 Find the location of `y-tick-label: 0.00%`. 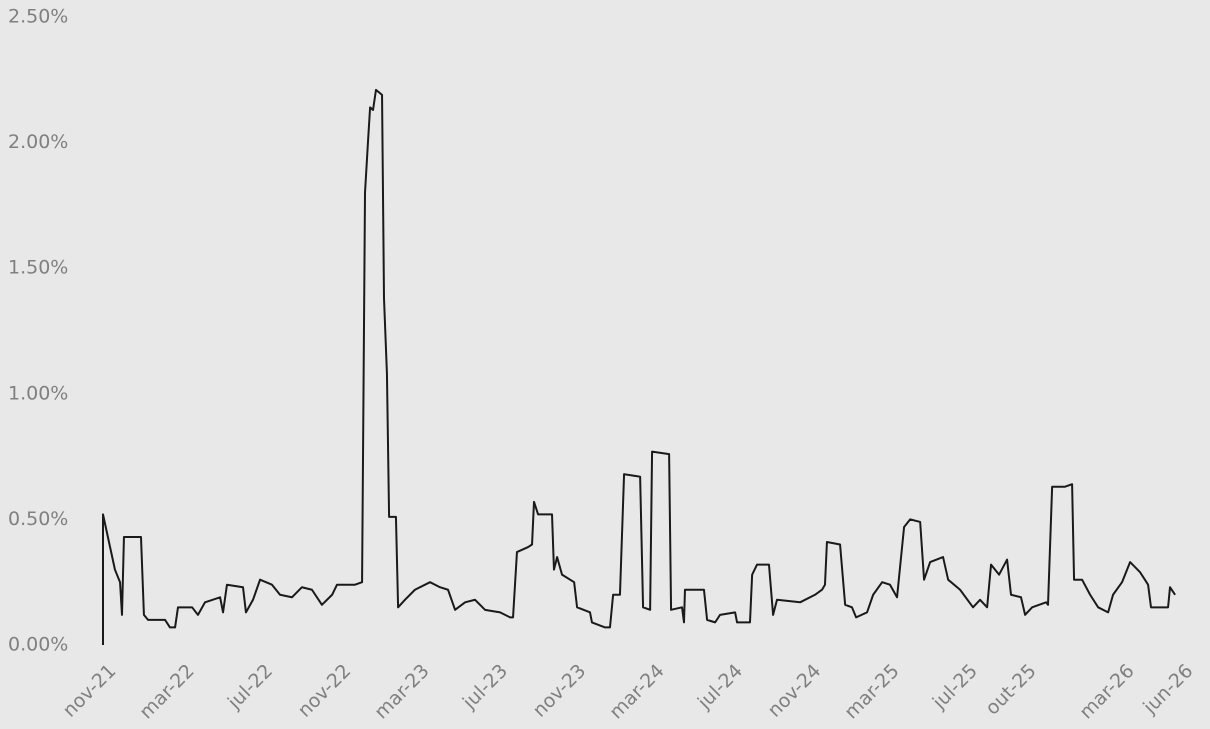

y-tick-label: 0.00% is located at coordinates (38, 645).